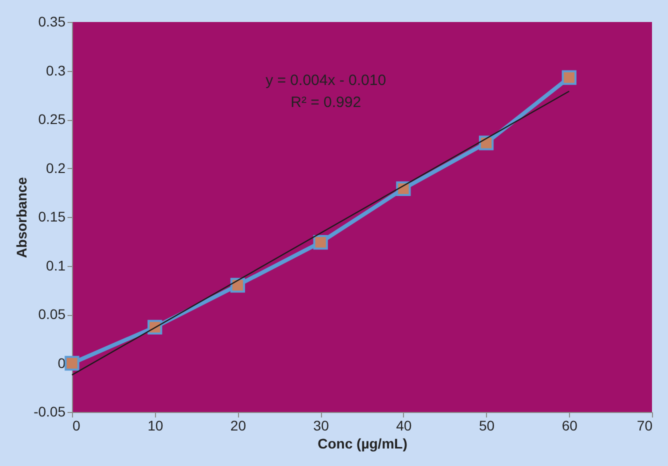 The image size is (668, 466). I want to click on annotation: y = 0.004x - 0.010, so click(326, 80).